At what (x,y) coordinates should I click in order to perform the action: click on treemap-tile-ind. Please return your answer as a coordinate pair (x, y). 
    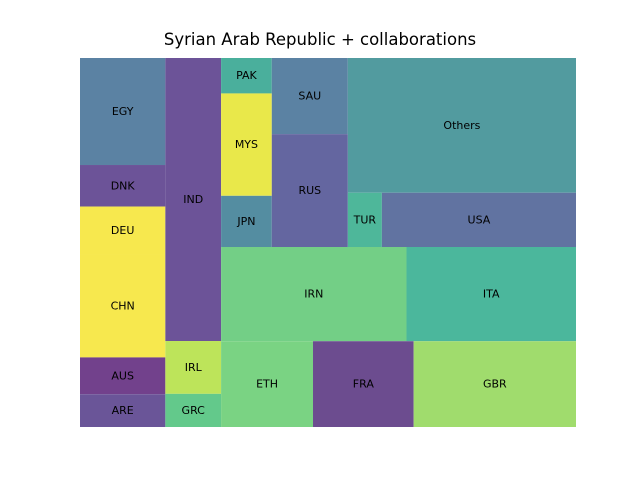
    Looking at the image, I should click on (193, 200).